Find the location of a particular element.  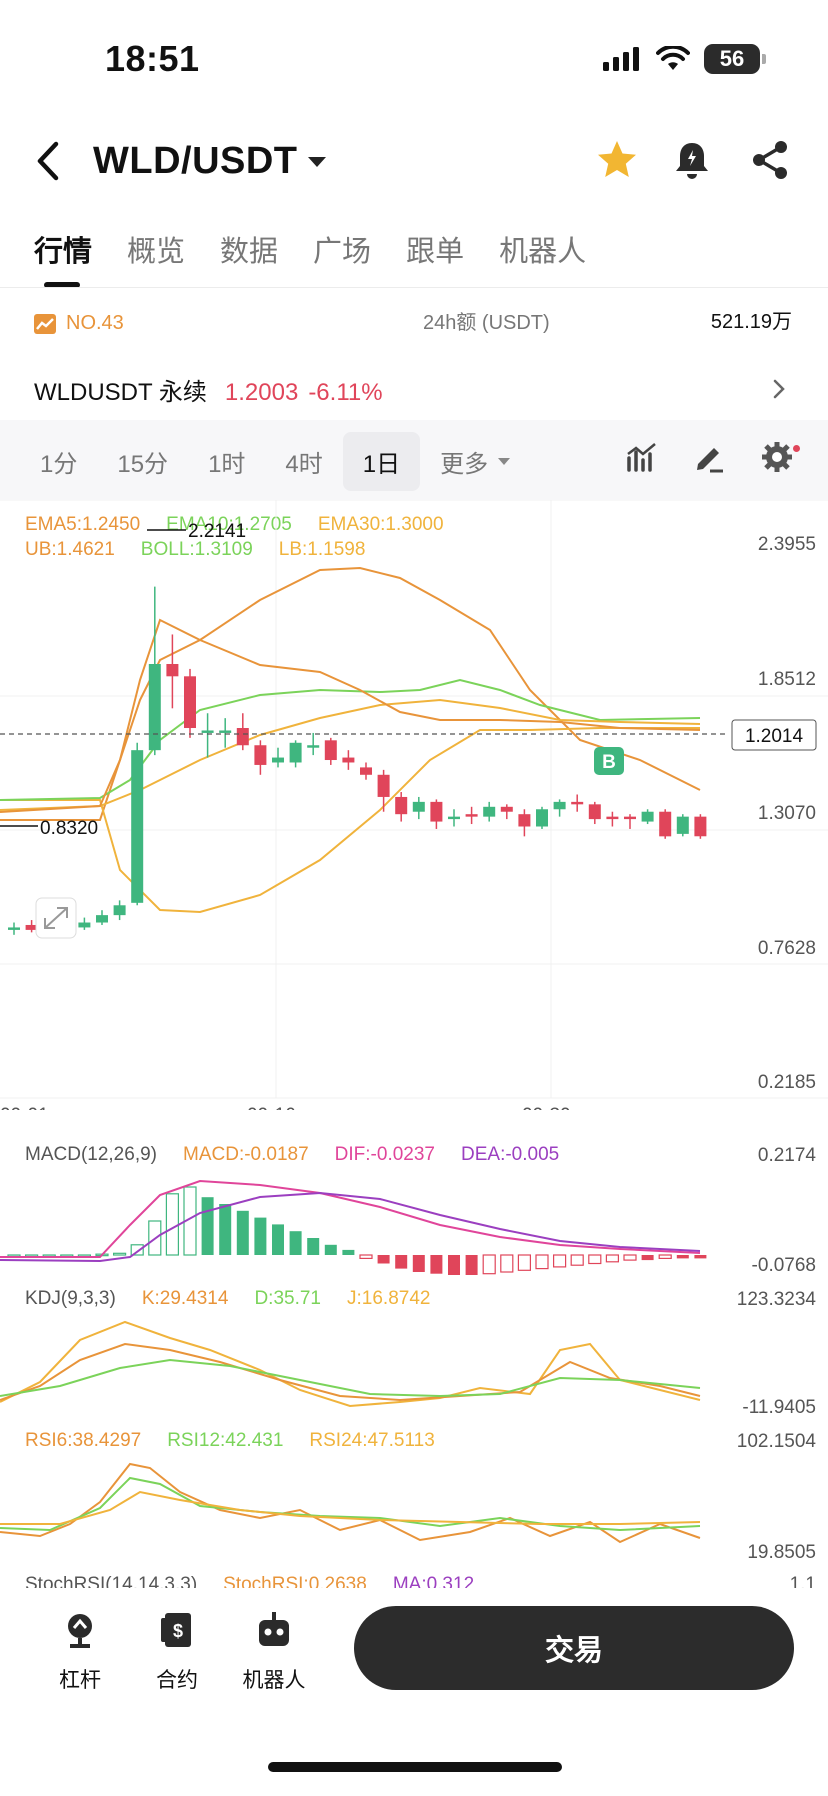

lb-value: LB:1.1598 is located at coordinates (322, 549).